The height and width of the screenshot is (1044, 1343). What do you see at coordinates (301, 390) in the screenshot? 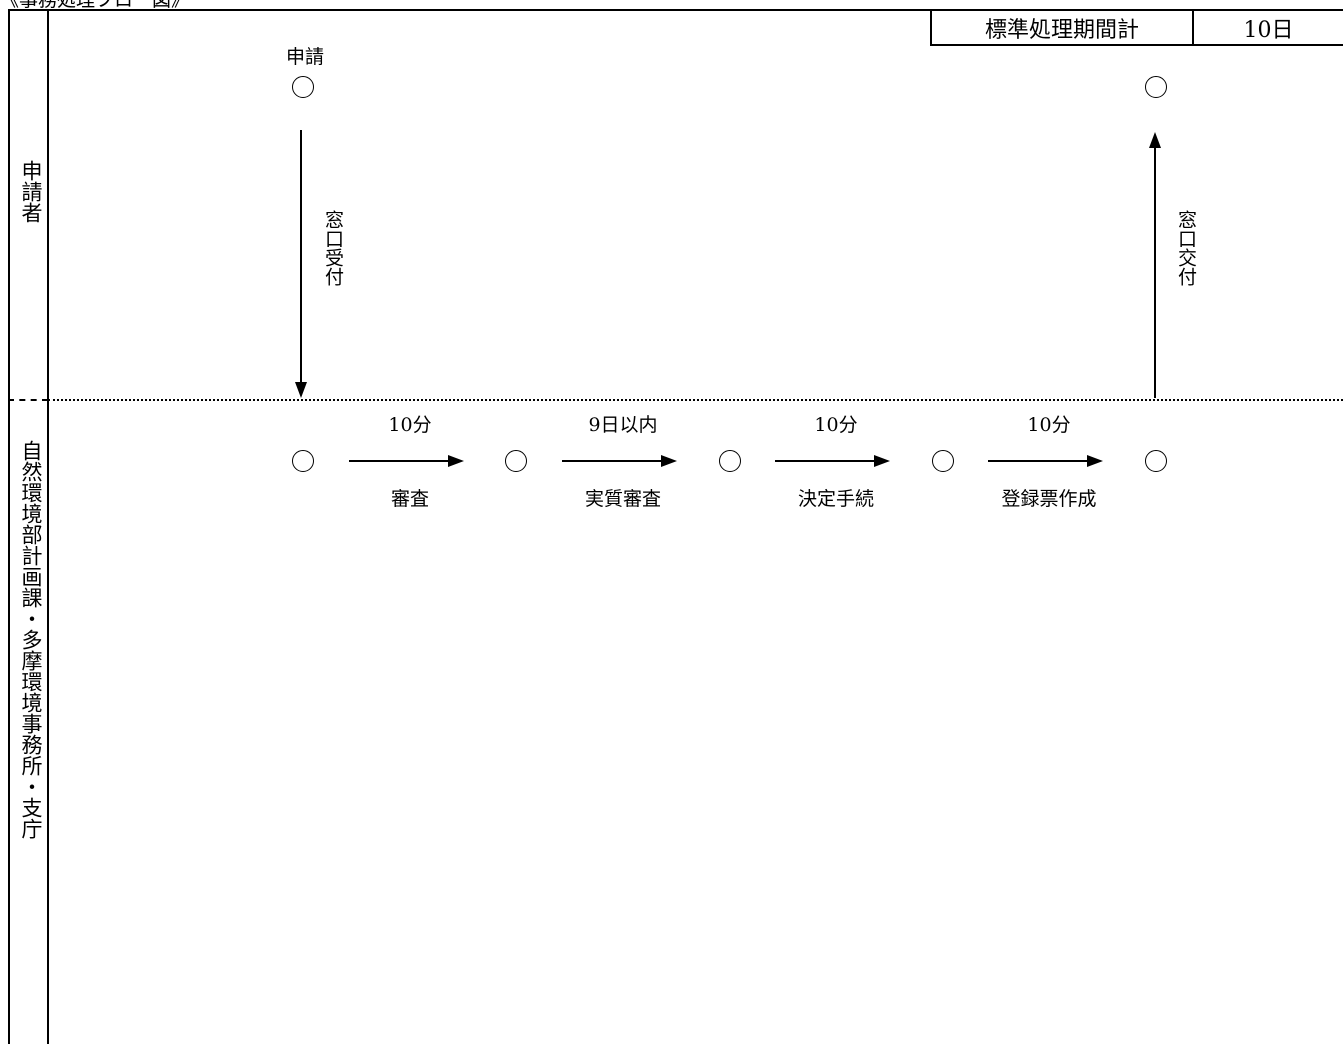
I see `reception-arrowhead` at bounding box center [301, 390].